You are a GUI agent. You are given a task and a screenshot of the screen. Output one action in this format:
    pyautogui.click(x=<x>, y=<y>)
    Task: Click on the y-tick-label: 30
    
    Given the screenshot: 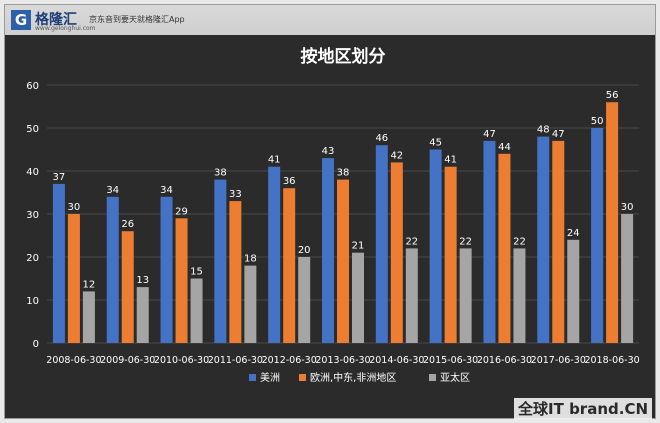 What is the action you would take?
    pyautogui.click(x=32, y=215)
    